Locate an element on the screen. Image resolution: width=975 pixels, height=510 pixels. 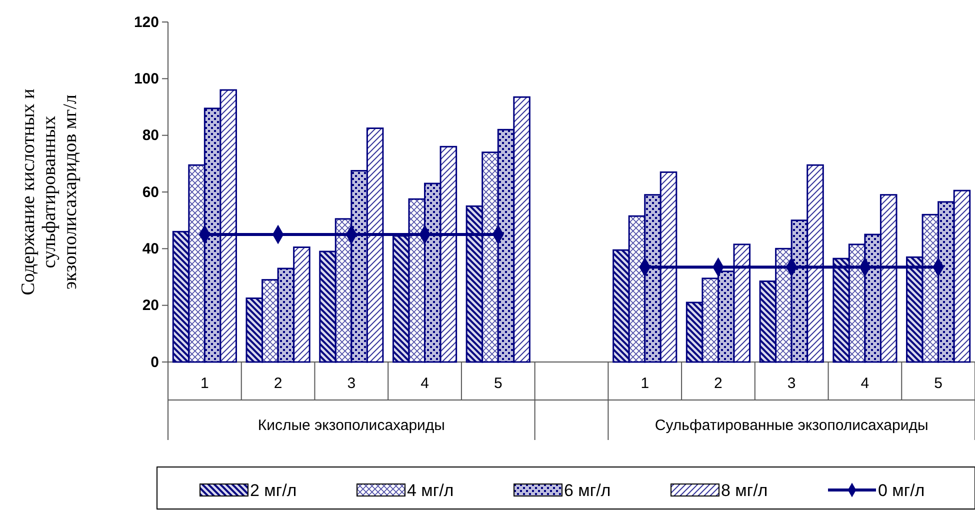
y-tick-label: 60 is located at coordinates (150, 192).